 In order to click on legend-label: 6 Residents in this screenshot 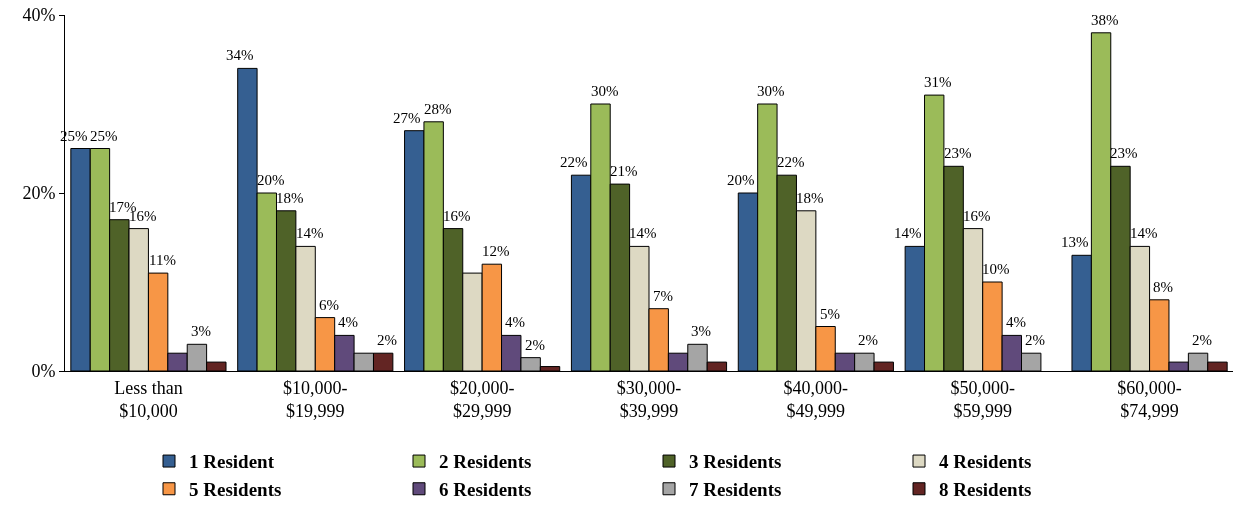, I will do `click(485, 490)`.